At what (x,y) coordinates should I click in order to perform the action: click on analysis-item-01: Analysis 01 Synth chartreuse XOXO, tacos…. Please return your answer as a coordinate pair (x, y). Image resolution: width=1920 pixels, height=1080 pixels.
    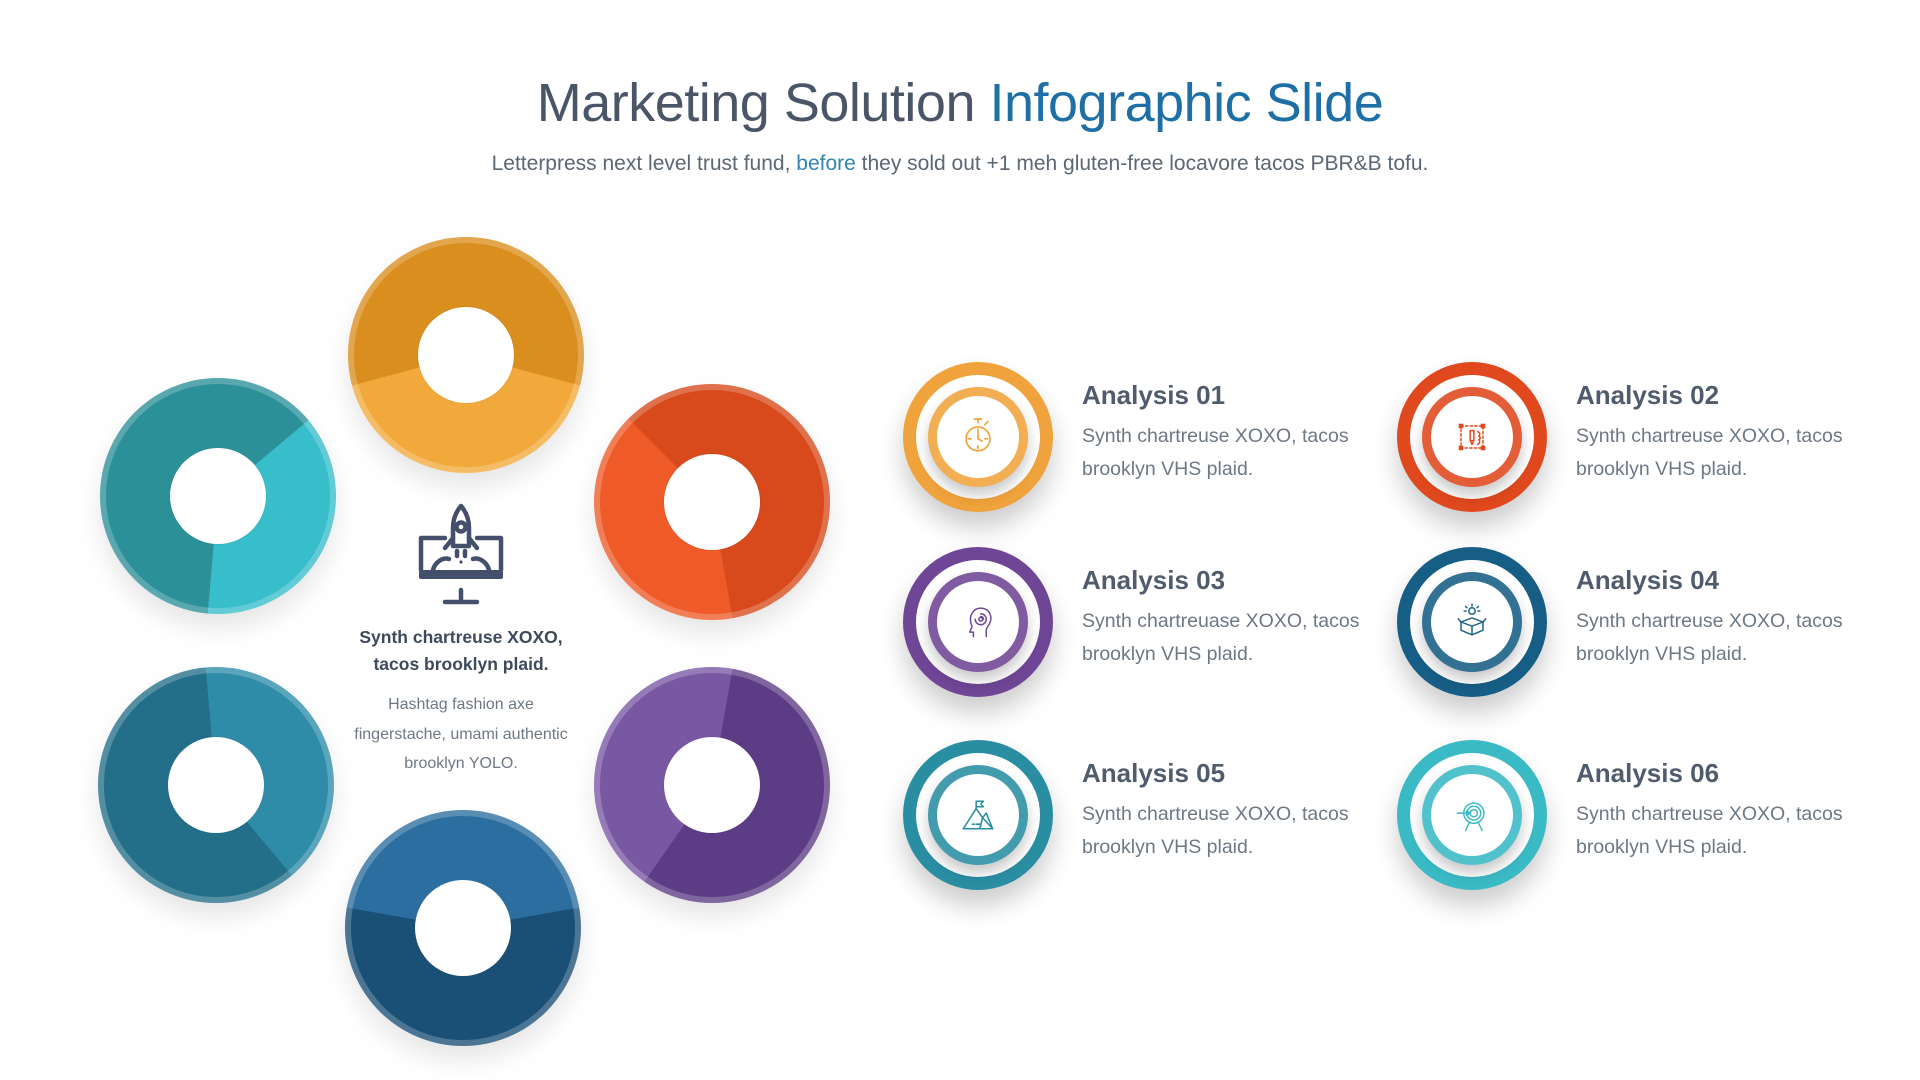
    Looking at the image, I should click on (1143, 444).